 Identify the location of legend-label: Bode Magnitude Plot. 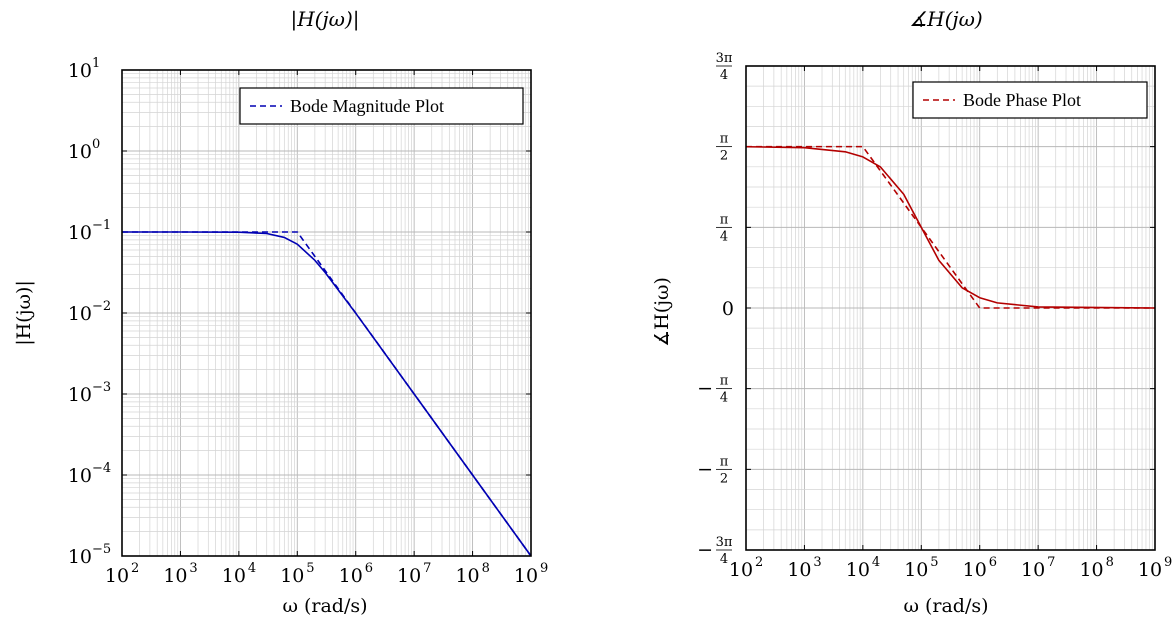
(367, 106).